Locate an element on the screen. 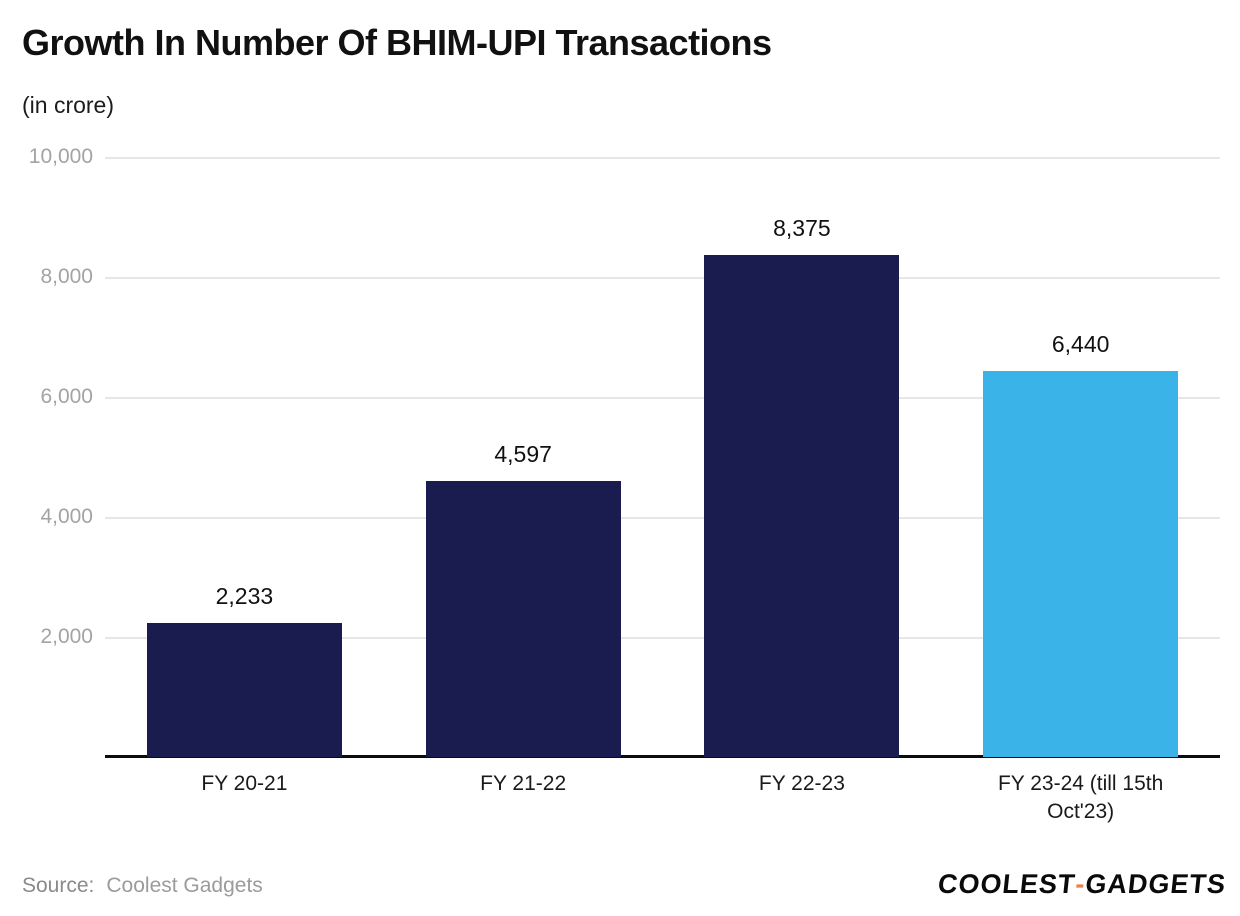  category-label-1: FY 21-22 is located at coordinates (523, 783).